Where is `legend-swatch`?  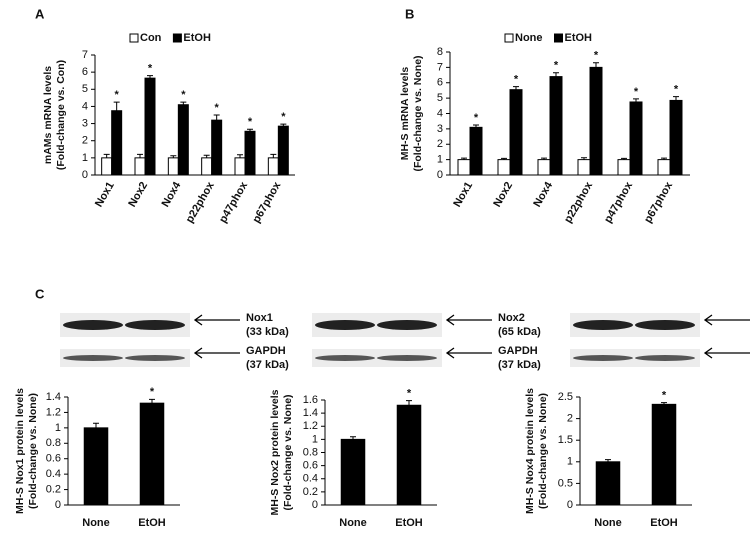
legend-swatch is located at coordinates (558, 38).